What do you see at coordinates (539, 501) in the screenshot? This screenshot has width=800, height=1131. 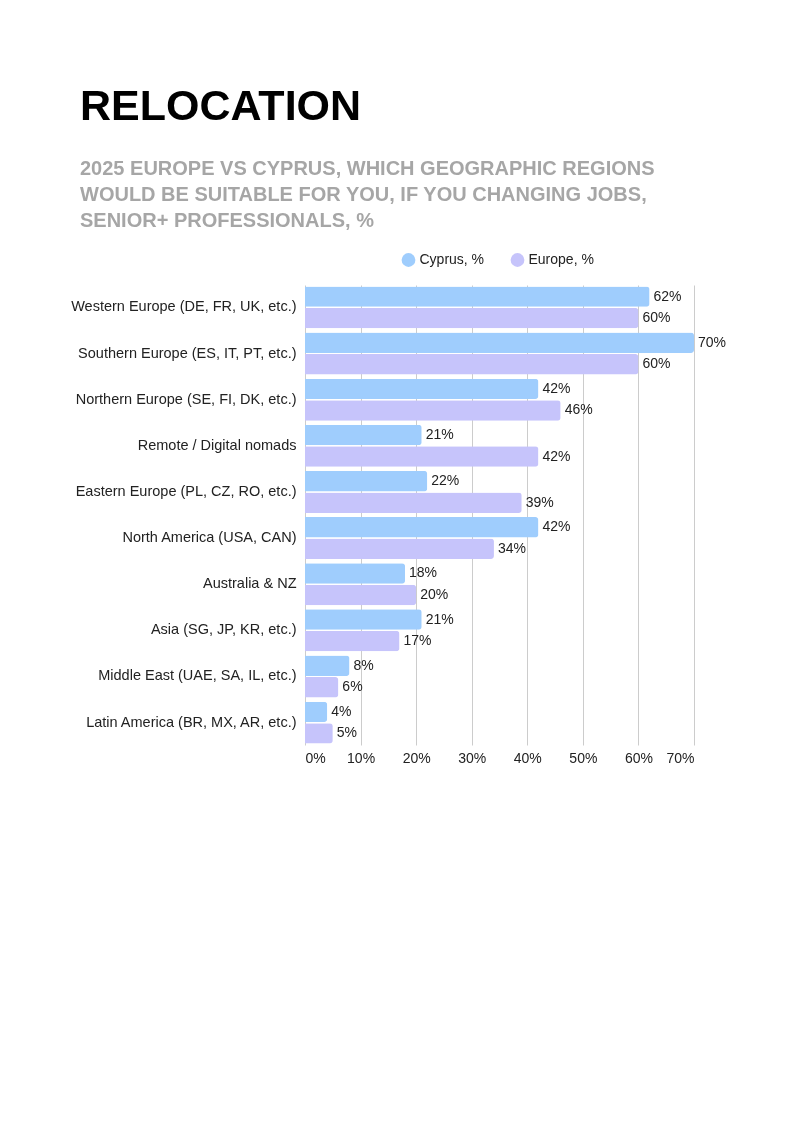 I see `data-label: 39%` at bounding box center [539, 501].